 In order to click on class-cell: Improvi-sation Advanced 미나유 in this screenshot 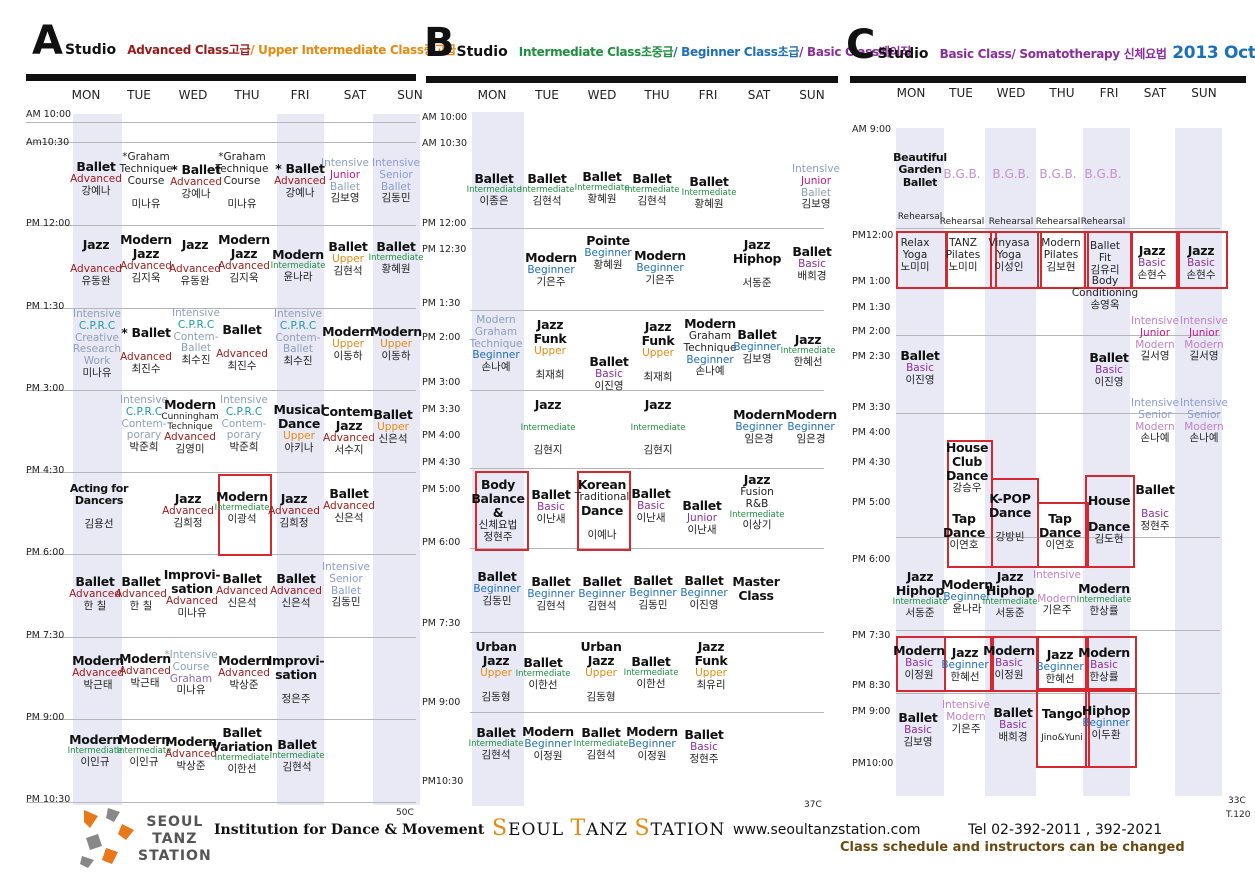, I will do `click(192, 594)`.